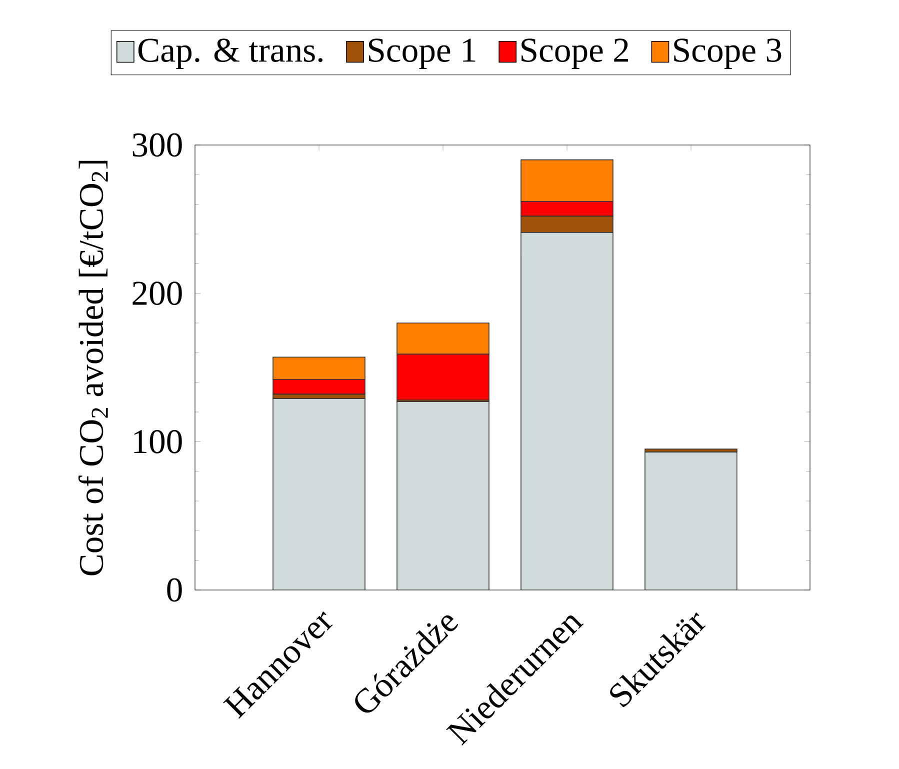 This screenshot has width=899, height=769. Describe the element at coordinates (157, 294) in the screenshot. I see `y-tick-label: 200` at that location.